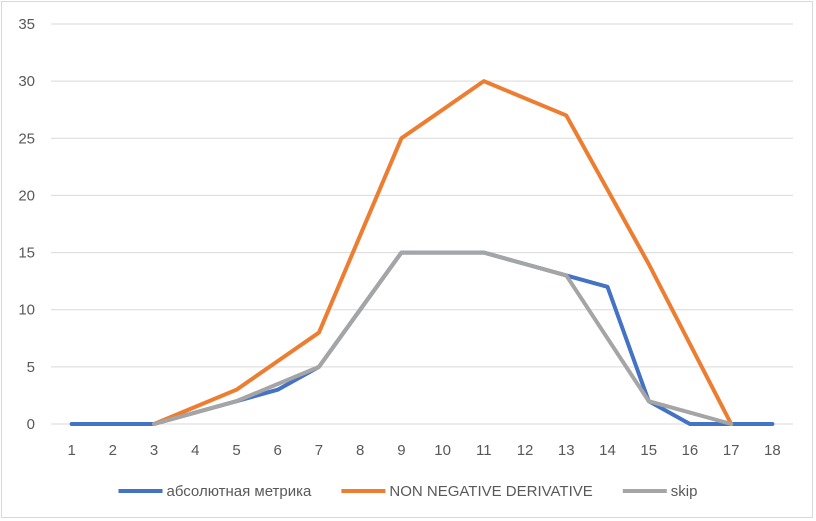  Describe the element at coordinates (26, 253) in the screenshot. I see `y-tick-label: 15` at that location.